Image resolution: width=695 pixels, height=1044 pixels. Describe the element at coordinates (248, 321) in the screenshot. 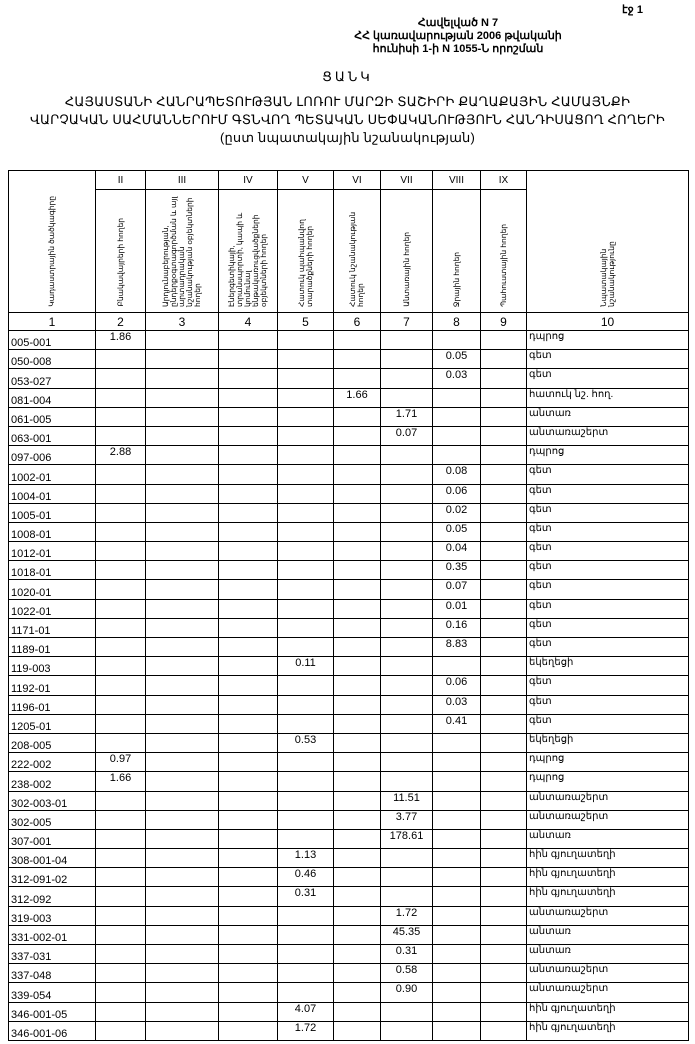

I see `column-number: 4` at that location.